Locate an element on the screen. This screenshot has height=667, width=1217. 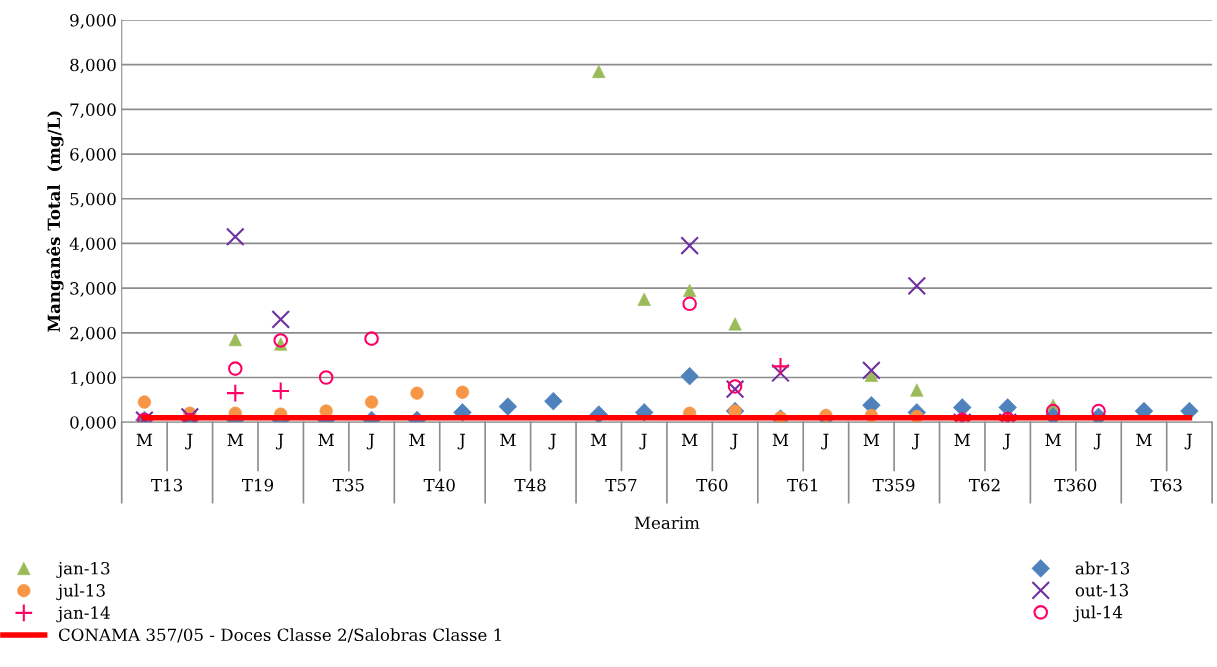
y-tick-label: 7,000 is located at coordinates (93, 110).